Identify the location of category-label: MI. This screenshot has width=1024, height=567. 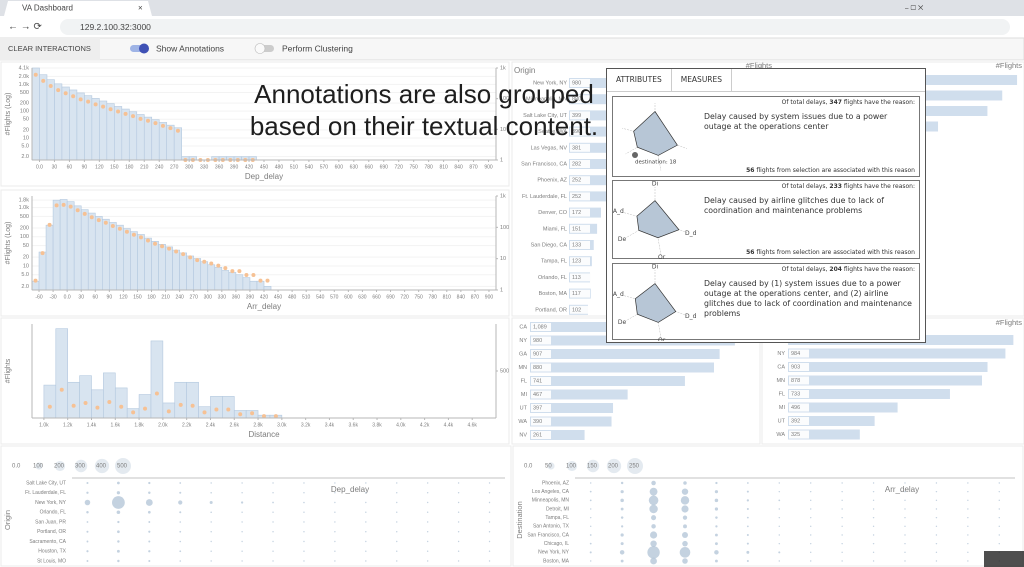
(524, 395).